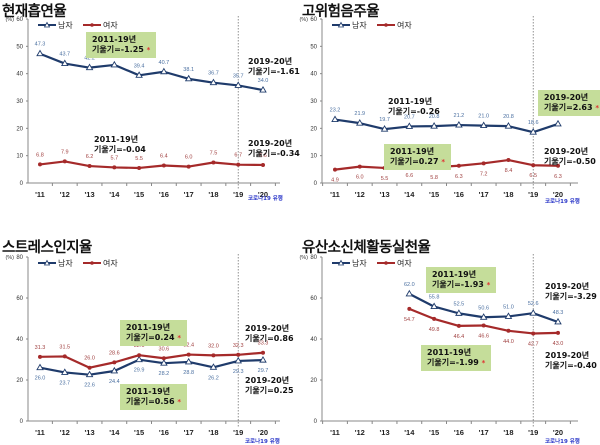 The height and width of the screenshot is (445, 600). What do you see at coordinates (434, 117) in the screenshot?
I see `data-label-male: 20.8` at bounding box center [434, 117].